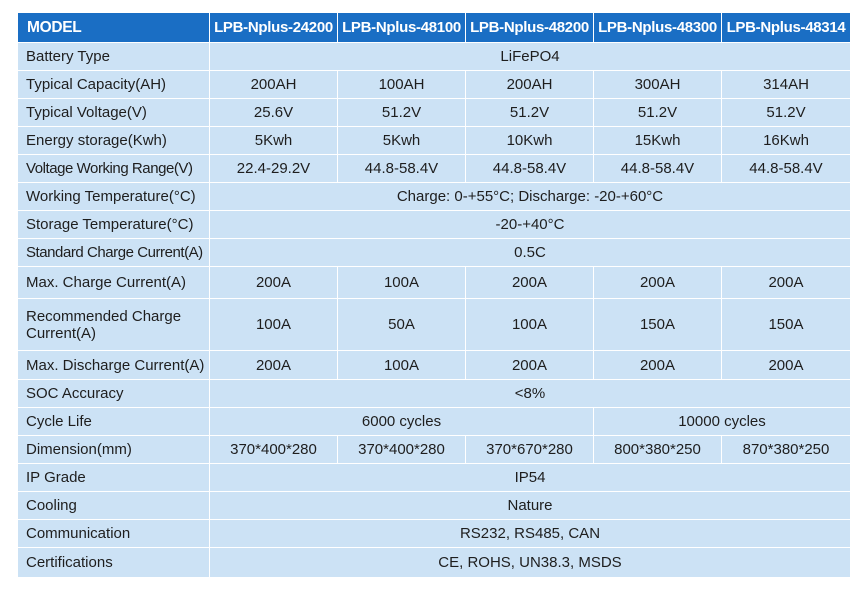 Image resolution: width=857 pixels, height=600 pixels. Describe the element at coordinates (113, 140) in the screenshot. I see `row-label: Energy storage(Kwh)` at that location.